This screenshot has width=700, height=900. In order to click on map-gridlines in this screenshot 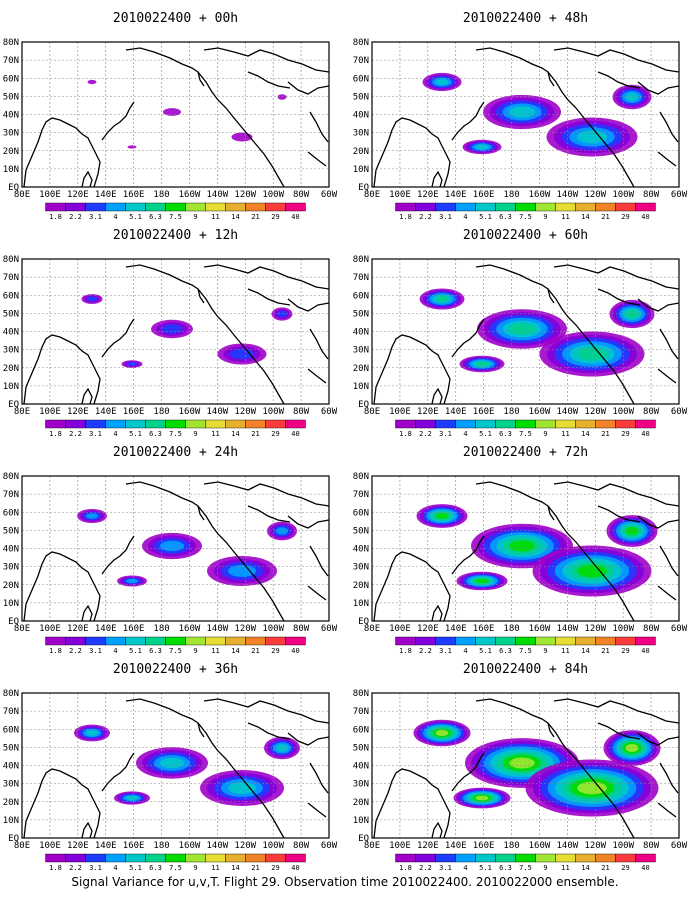, I will do `click(525, 331)`.